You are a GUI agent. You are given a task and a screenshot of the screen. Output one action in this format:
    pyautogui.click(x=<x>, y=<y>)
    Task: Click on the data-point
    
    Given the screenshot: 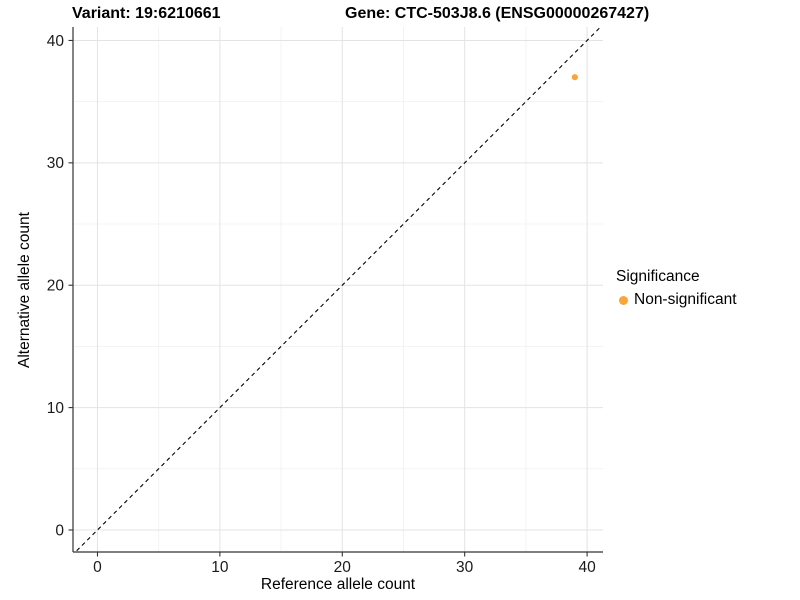 What is the action you would take?
    pyautogui.click(x=574, y=77)
    